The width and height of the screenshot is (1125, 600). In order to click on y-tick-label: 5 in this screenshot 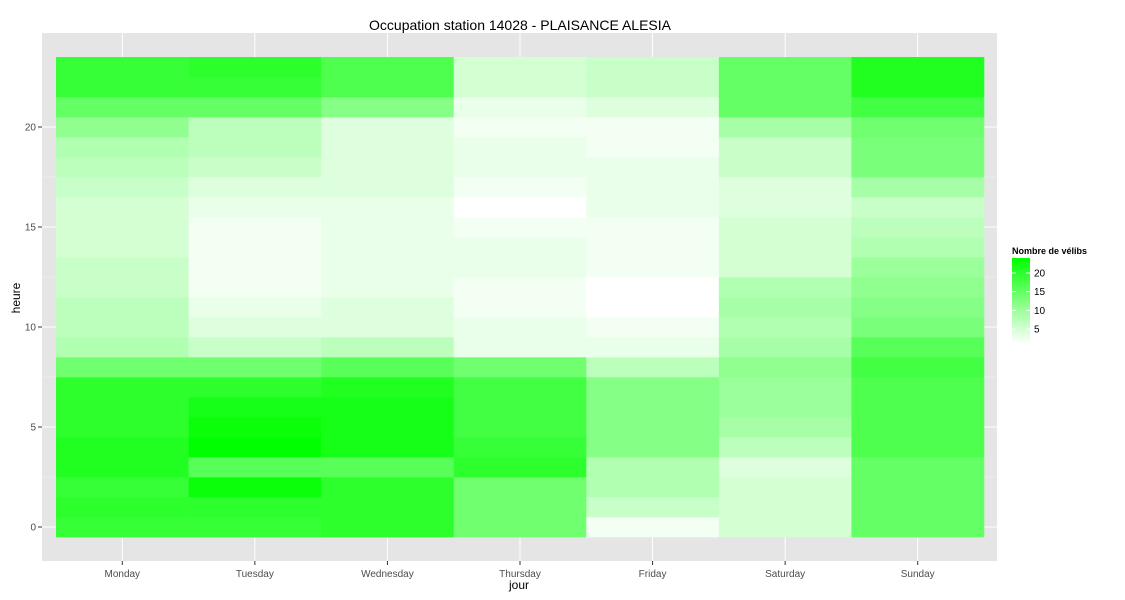, I will do `click(33, 428)`.